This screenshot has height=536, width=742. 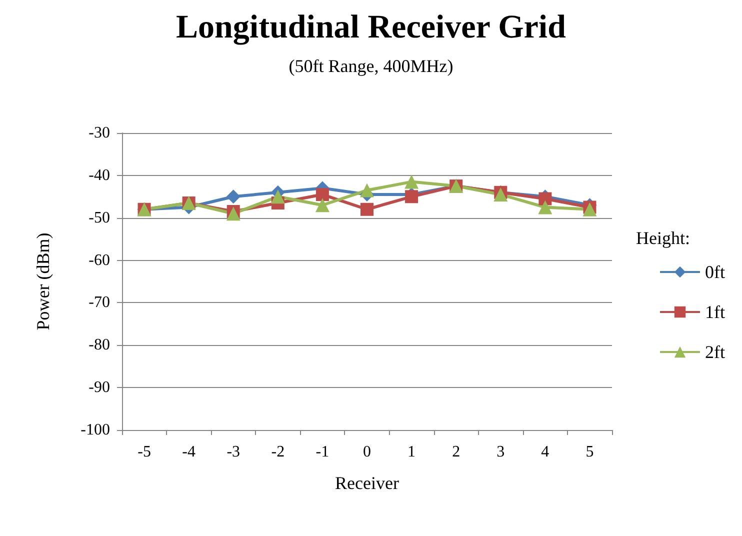 I want to click on x-tick-label: -2, so click(x=278, y=452).